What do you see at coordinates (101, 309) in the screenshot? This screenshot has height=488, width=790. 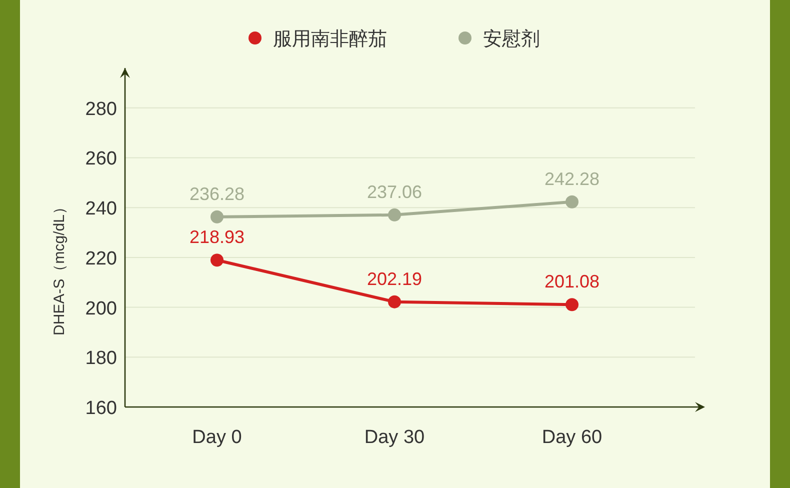 I see `y-tick-label: 200` at bounding box center [101, 309].